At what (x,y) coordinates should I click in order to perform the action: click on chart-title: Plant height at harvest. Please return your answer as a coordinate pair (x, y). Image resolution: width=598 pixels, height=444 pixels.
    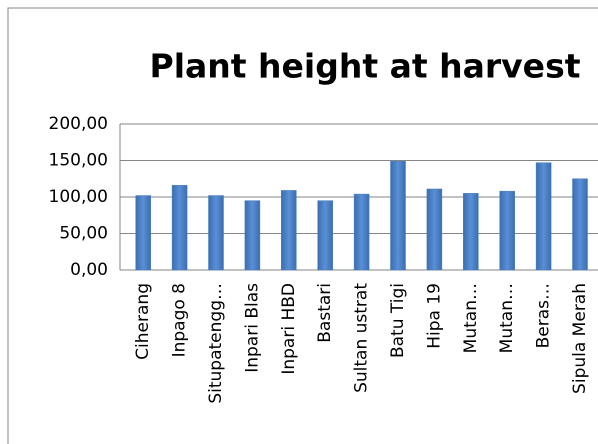
    Looking at the image, I should click on (365, 66).